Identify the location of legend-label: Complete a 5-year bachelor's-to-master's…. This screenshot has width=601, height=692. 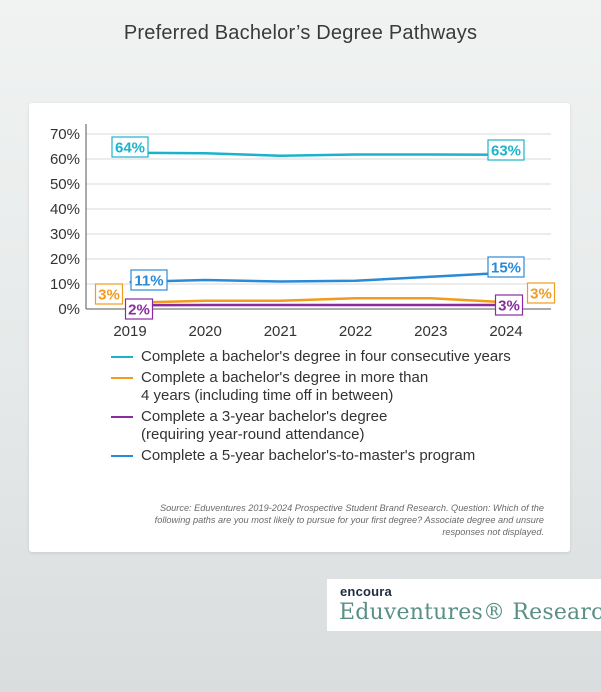
(308, 455).